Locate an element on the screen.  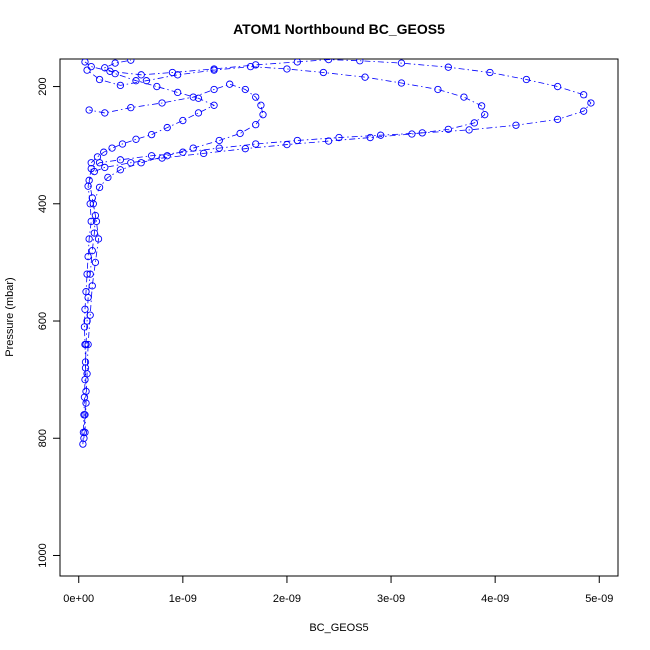
y-axis: 200 400 600 800 1000 is located at coordinates (49, 322).